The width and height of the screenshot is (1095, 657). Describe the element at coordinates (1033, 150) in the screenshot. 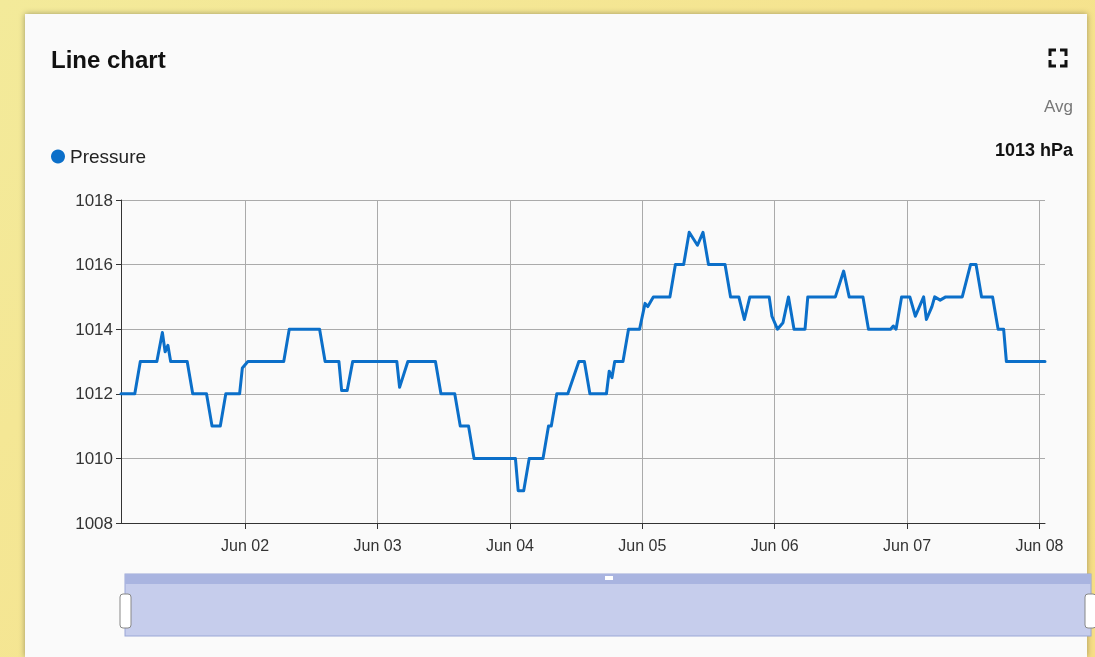

I see `text: 1013 hPa` at that location.